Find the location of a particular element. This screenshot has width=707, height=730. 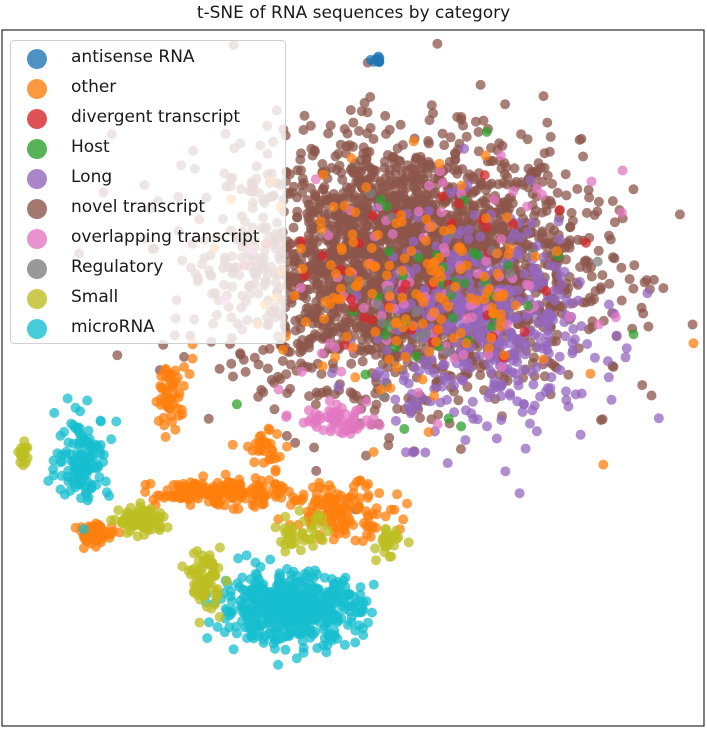

legend-item-regulatory: Regulatory is located at coordinates (148, 269).